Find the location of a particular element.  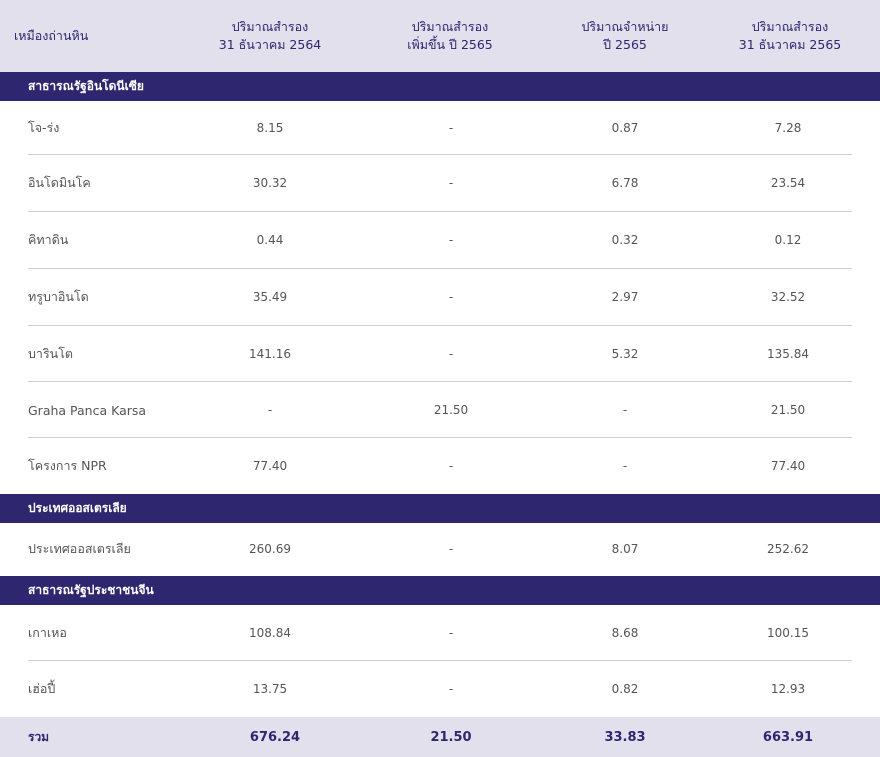

cell-sales-2565: 8.07 is located at coordinates (625, 549).